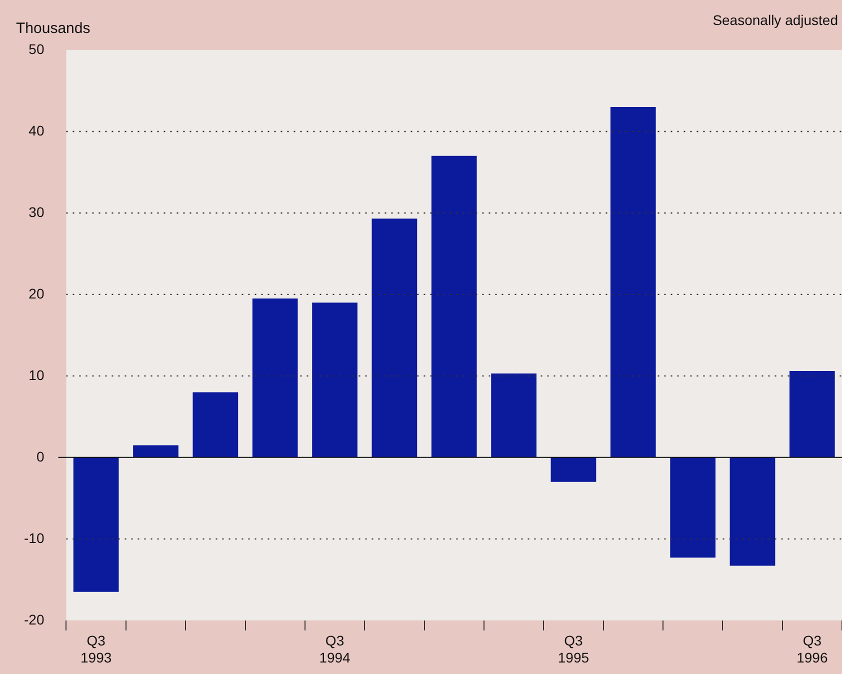  I want to click on y-tick-label: 30, so click(36, 212).